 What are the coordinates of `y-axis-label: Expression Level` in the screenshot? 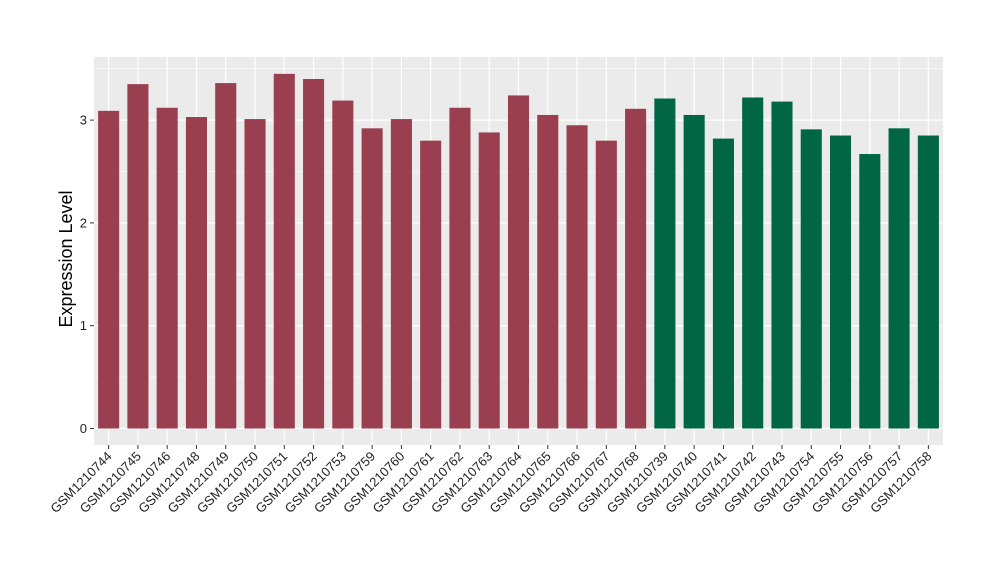 It's located at (66, 258).